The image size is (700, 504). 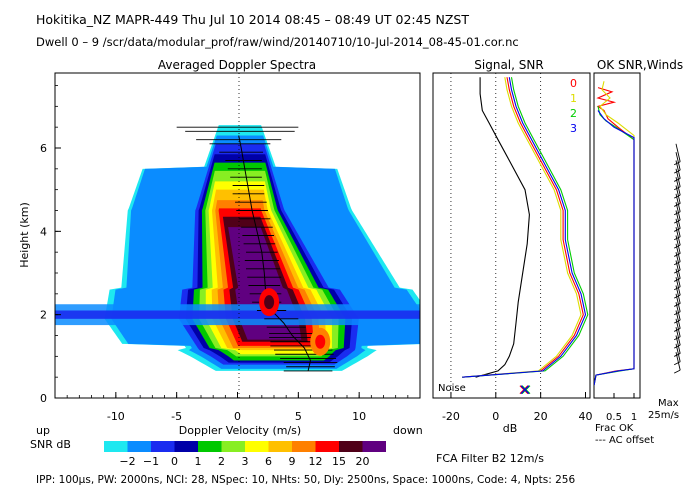 What do you see at coordinates (517, 407) in the screenshot?
I see `signal-x-axis: -20 0 20 40` at bounding box center [517, 407].